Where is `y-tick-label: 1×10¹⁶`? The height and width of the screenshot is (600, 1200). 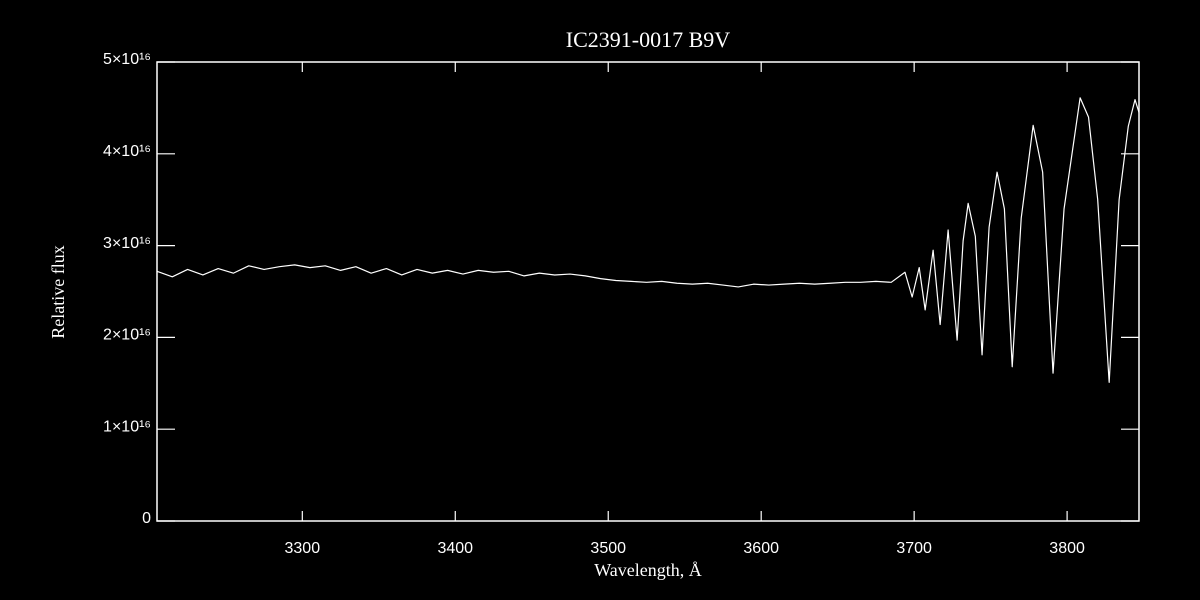 y-tick-label: 1×10¹⁶ is located at coordinates (127, 426).